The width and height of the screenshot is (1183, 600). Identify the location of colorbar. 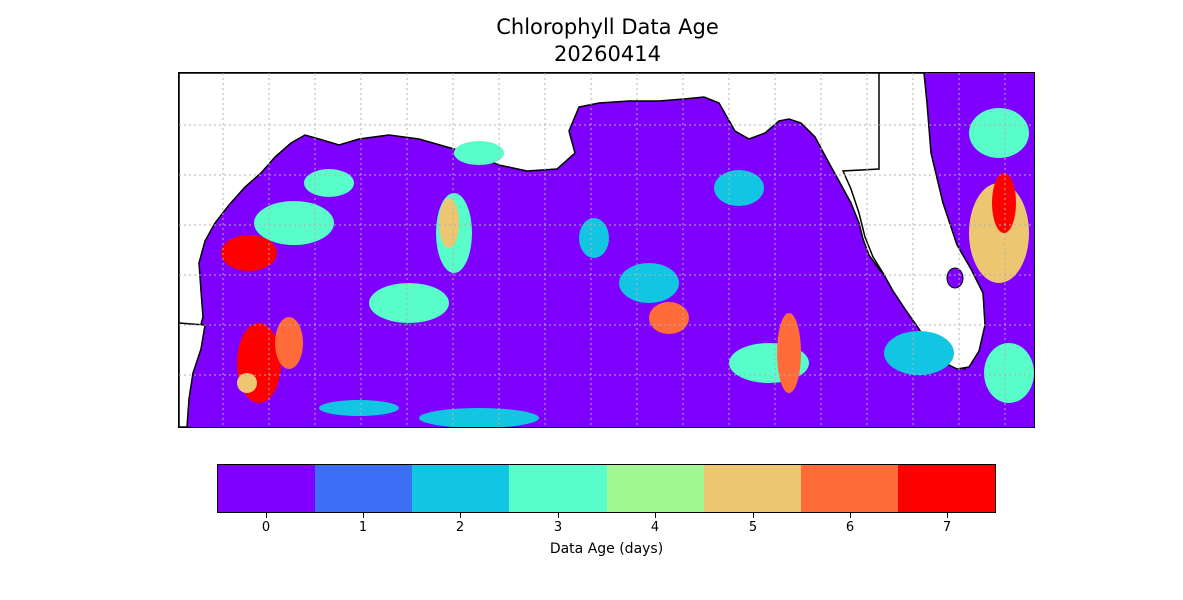
(606, 488).